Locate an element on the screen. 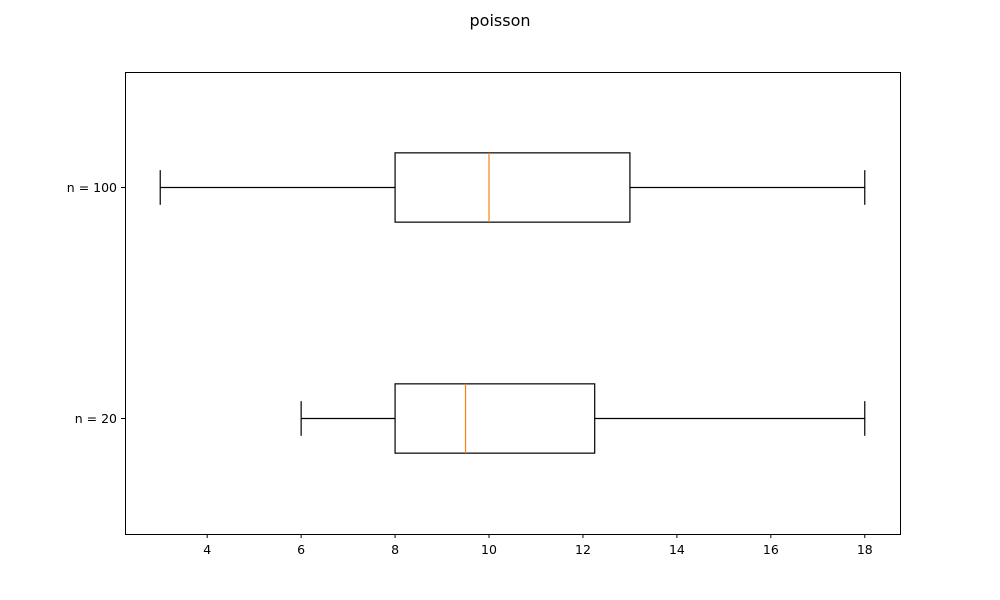  y-tick-label: n = 20 is located at coordinates (96, 418).